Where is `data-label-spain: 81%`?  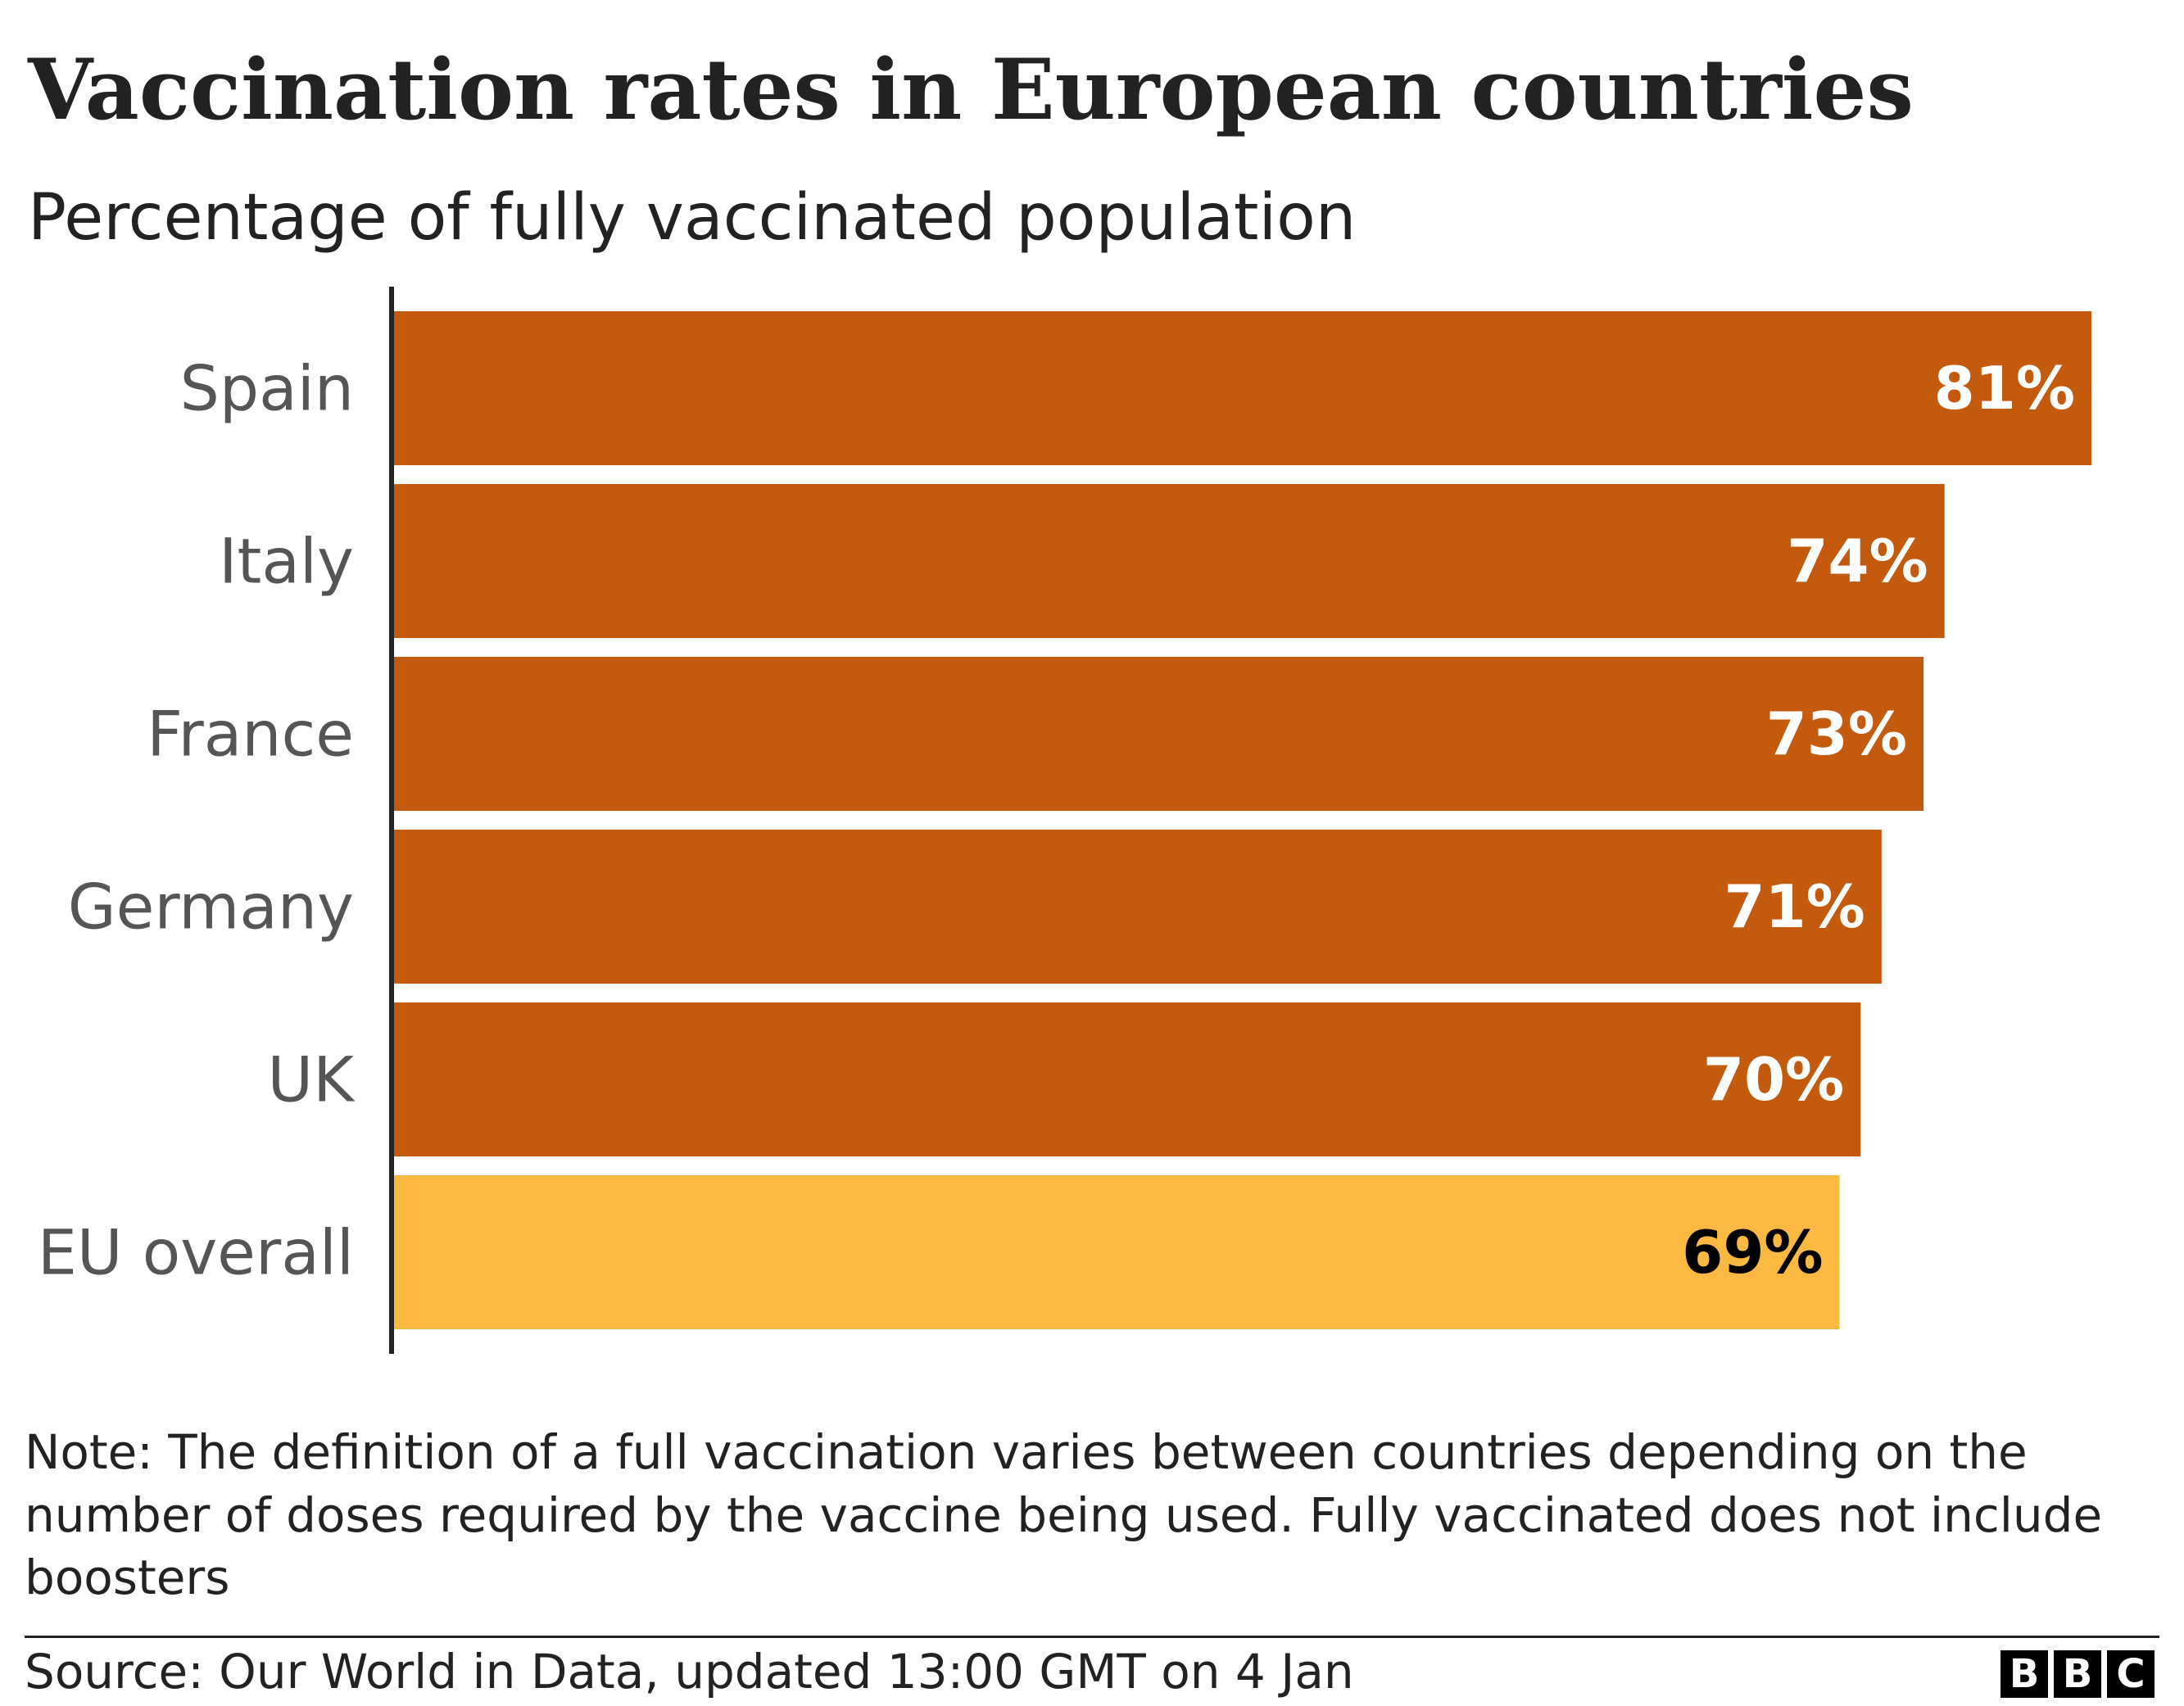 data-label-spain: 81% is located at coordinates (2005, 388).